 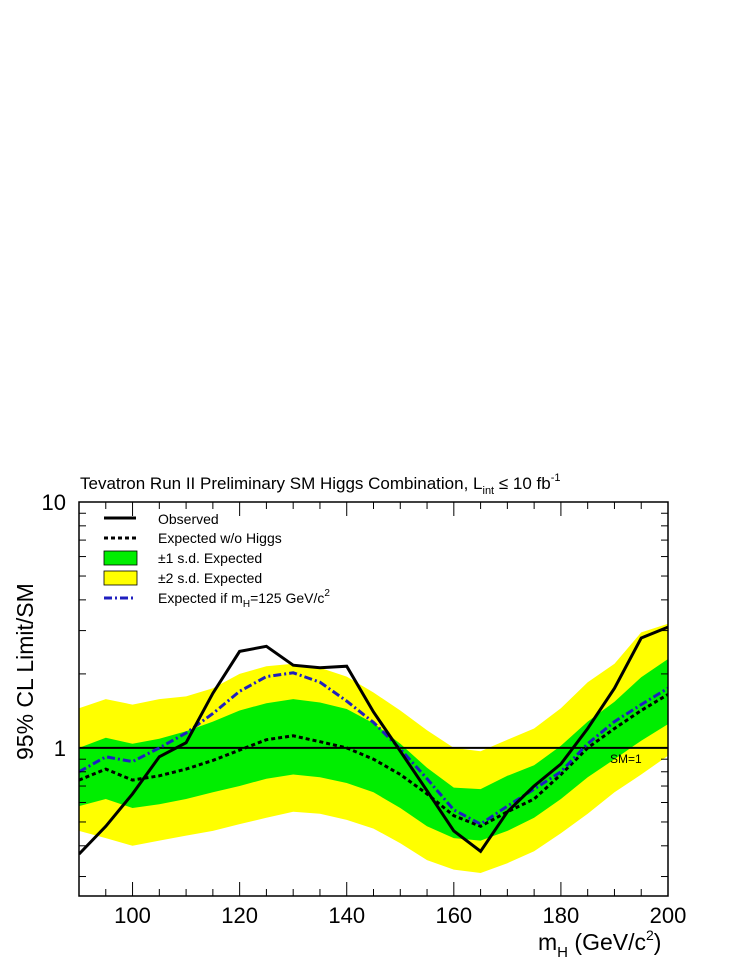 What do you see at coordinates (668, 915) in the screenshot?
I see `x-tick-label: 200` at bounding box center [668, 915].